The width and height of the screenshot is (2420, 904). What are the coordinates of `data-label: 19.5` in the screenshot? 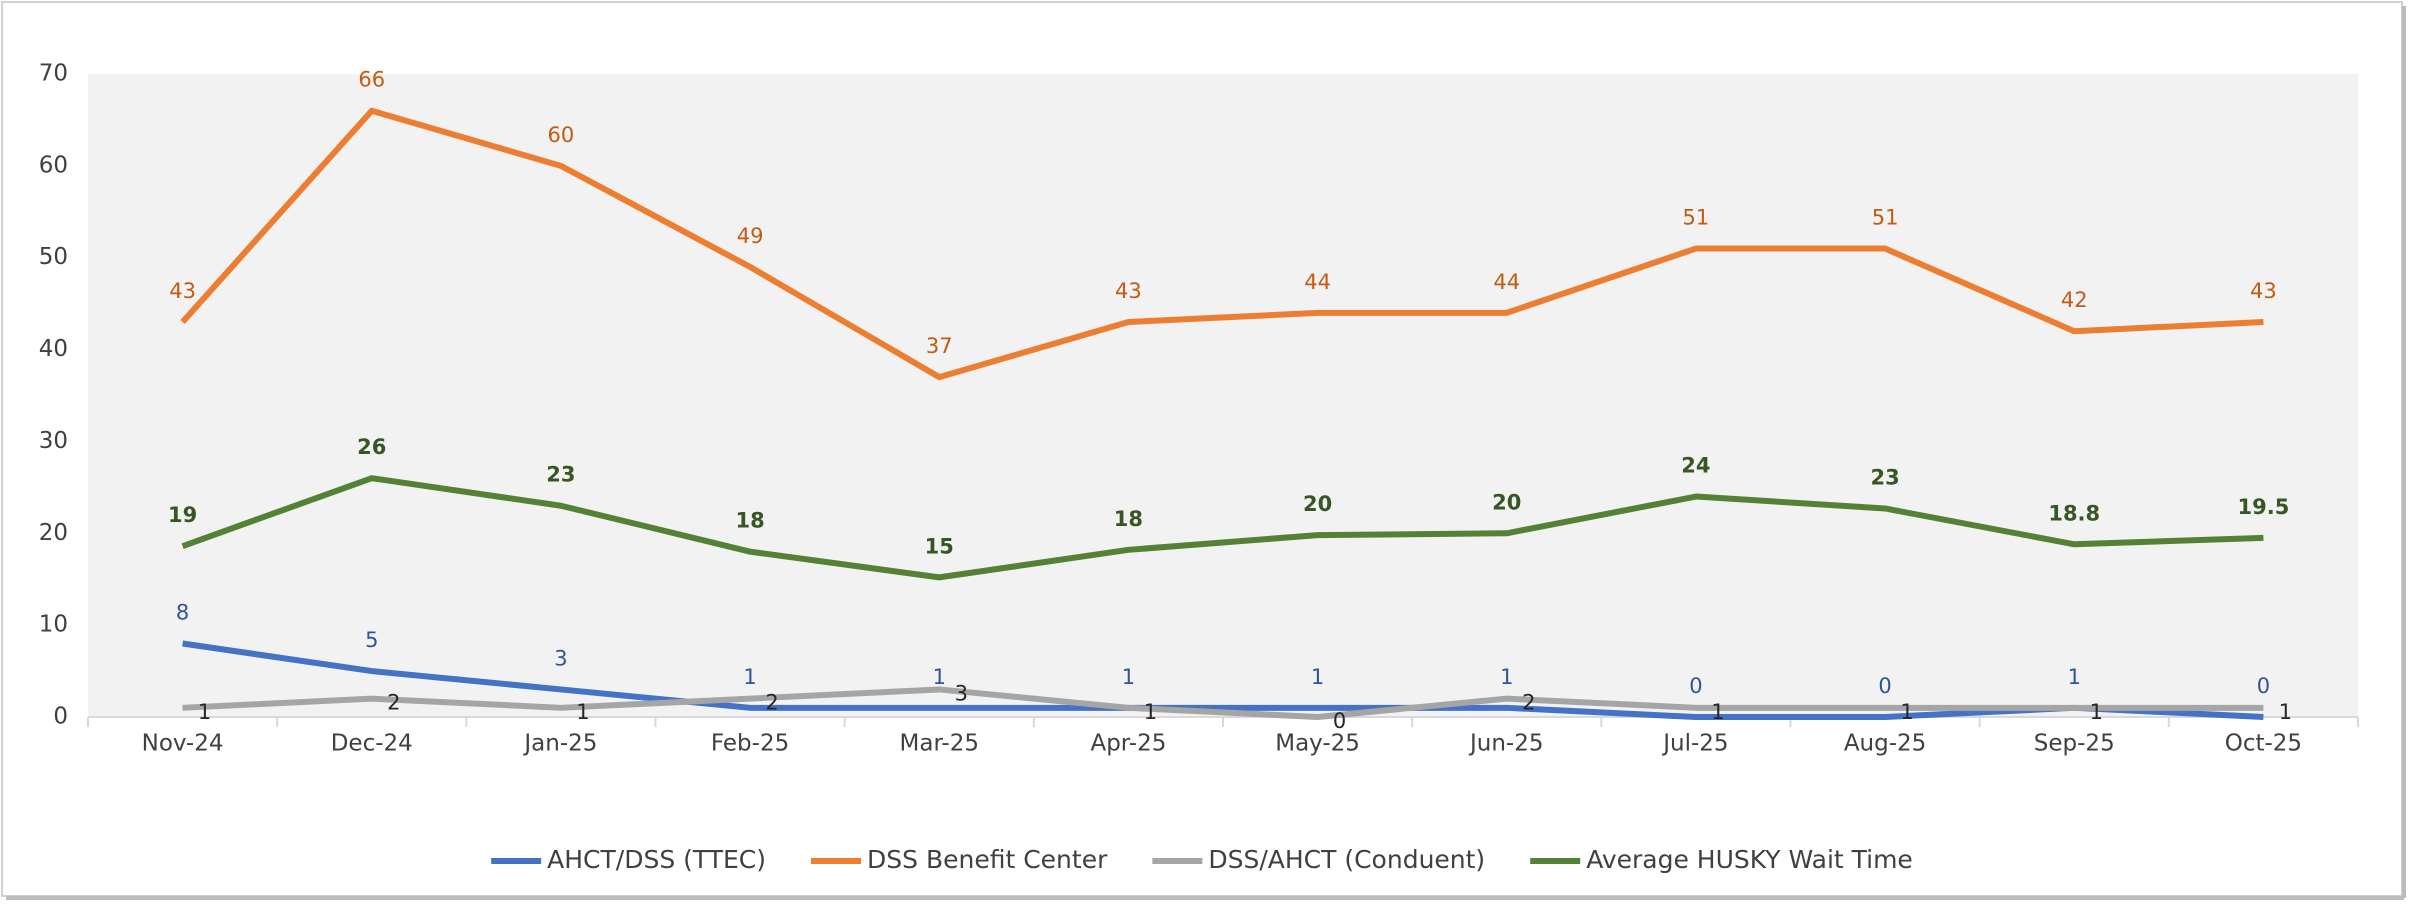 It's located at (2264, 507).